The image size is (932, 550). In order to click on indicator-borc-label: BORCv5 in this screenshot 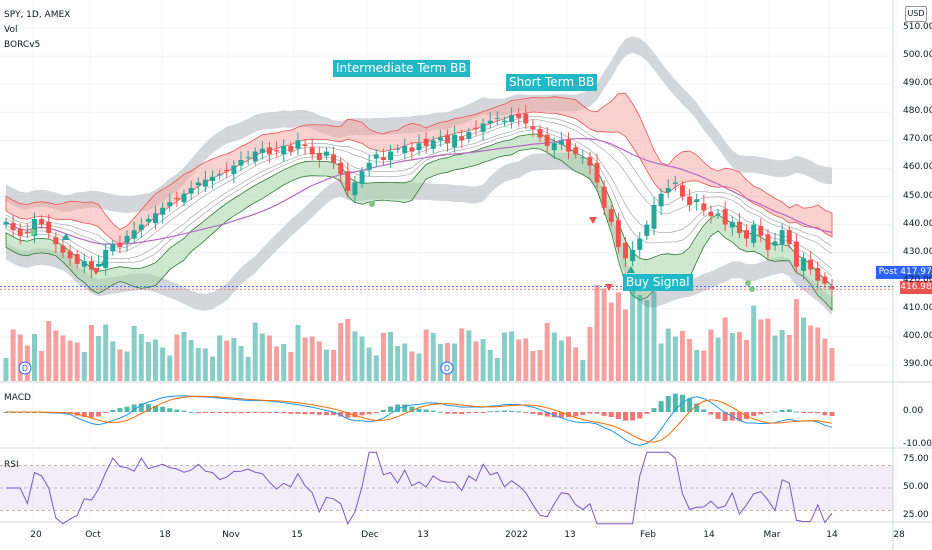, I will do `click(22, 45)`.